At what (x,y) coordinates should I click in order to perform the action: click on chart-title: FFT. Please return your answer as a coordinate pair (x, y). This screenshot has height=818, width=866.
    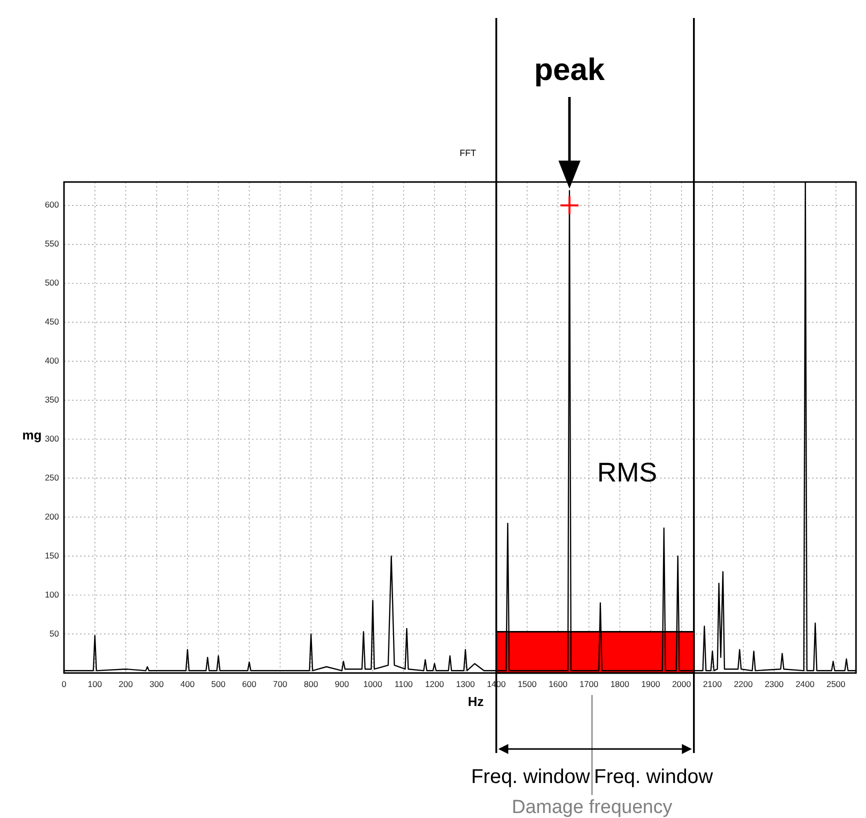
    Looking at the image, I should click on (468, 153).